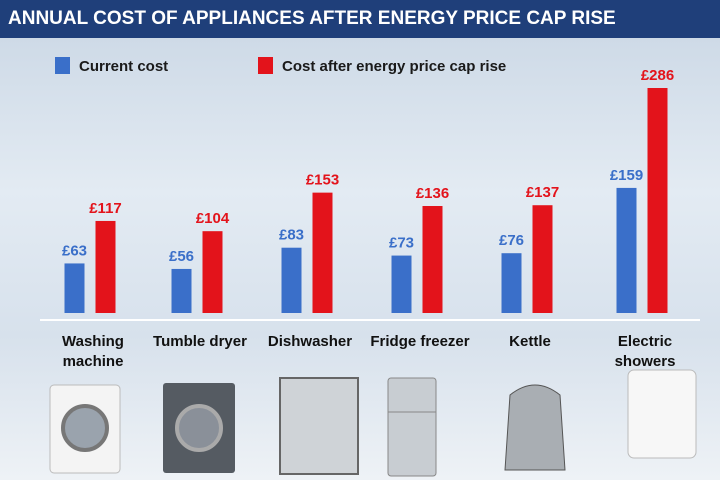 This screenshot has height=480, width=720. What do you see at coordinates (432, 193) in the screenshot?
I see `value-label: £136` at bounding box center [432, 193].